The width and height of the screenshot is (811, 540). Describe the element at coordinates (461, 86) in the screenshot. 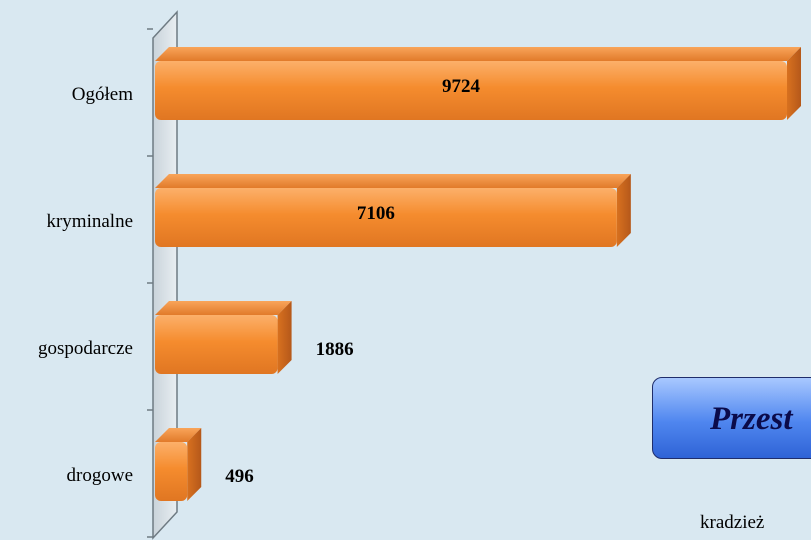

I see `value-label: 9724` at that location.